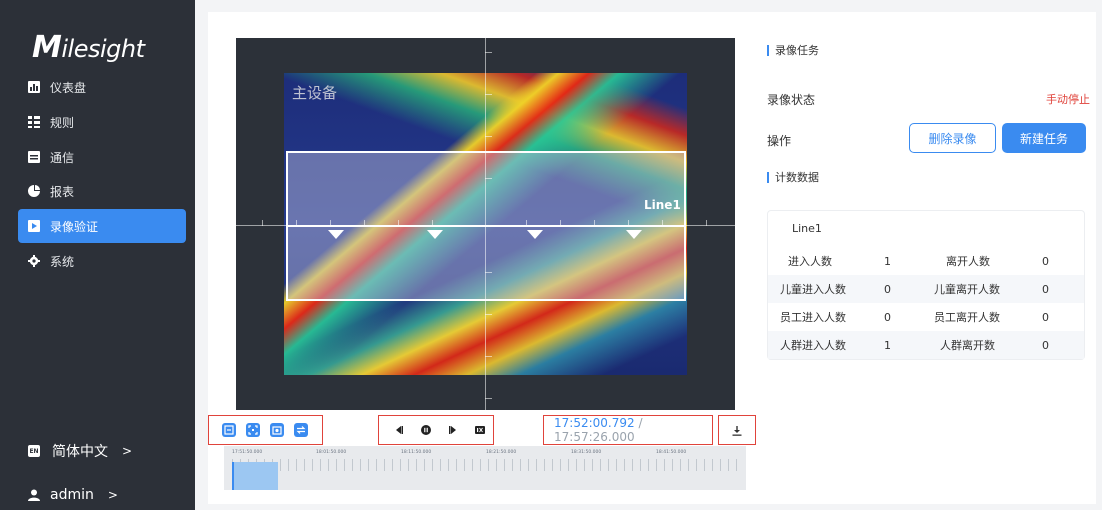 Image resolution: width=1102 pixels, height=510 pixels. Describe the element at coordinates (813, 317) in the screenshot. I see `in-label: 员工进入人数` at that location.